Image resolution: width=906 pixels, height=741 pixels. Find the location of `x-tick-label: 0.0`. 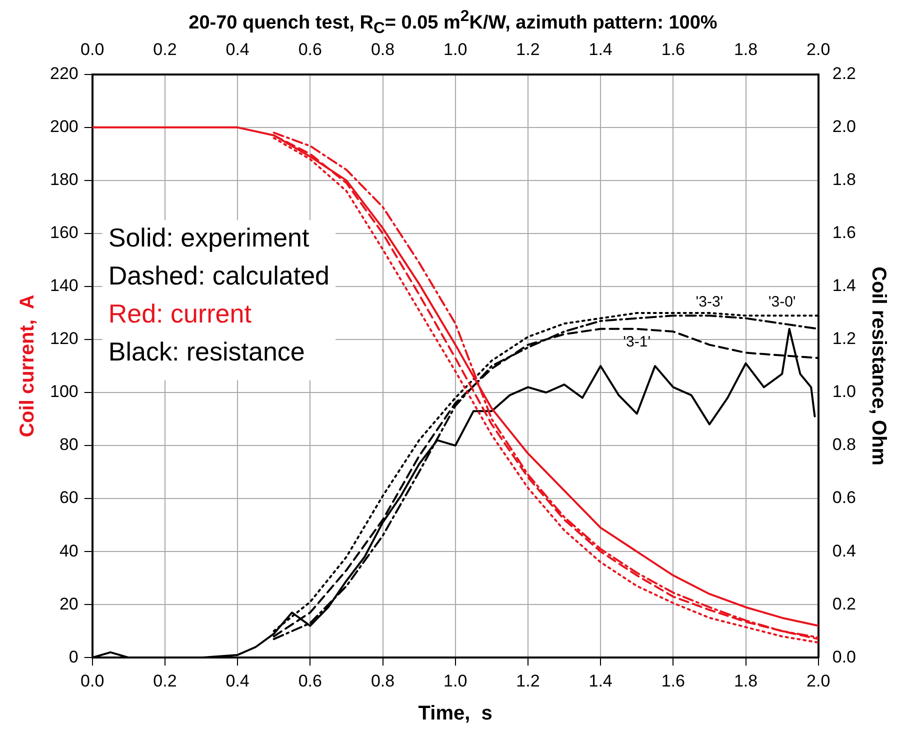

x-tick-label: 0.0 is located at coordinates (92, 680).